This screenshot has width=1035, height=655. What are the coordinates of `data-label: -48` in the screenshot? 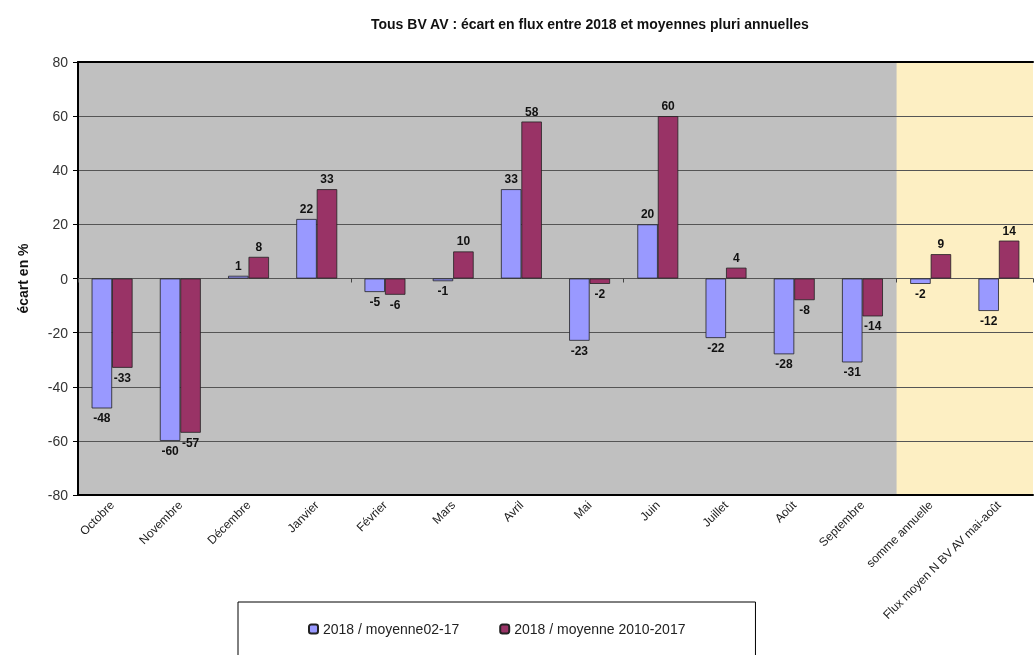 It's located at (102, 418).